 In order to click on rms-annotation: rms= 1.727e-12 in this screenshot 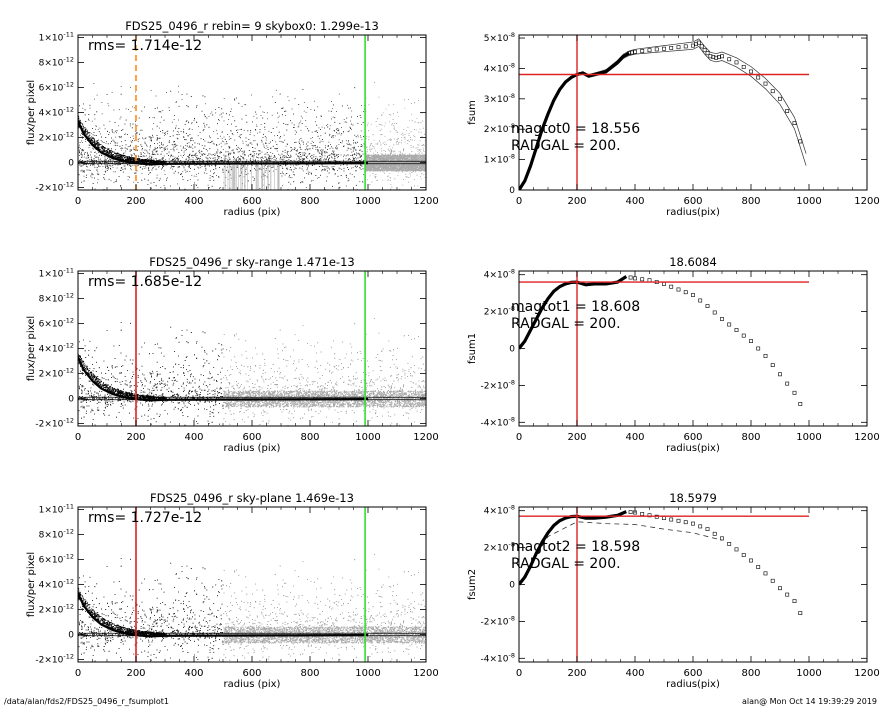, I will do `click(145, 518)`.